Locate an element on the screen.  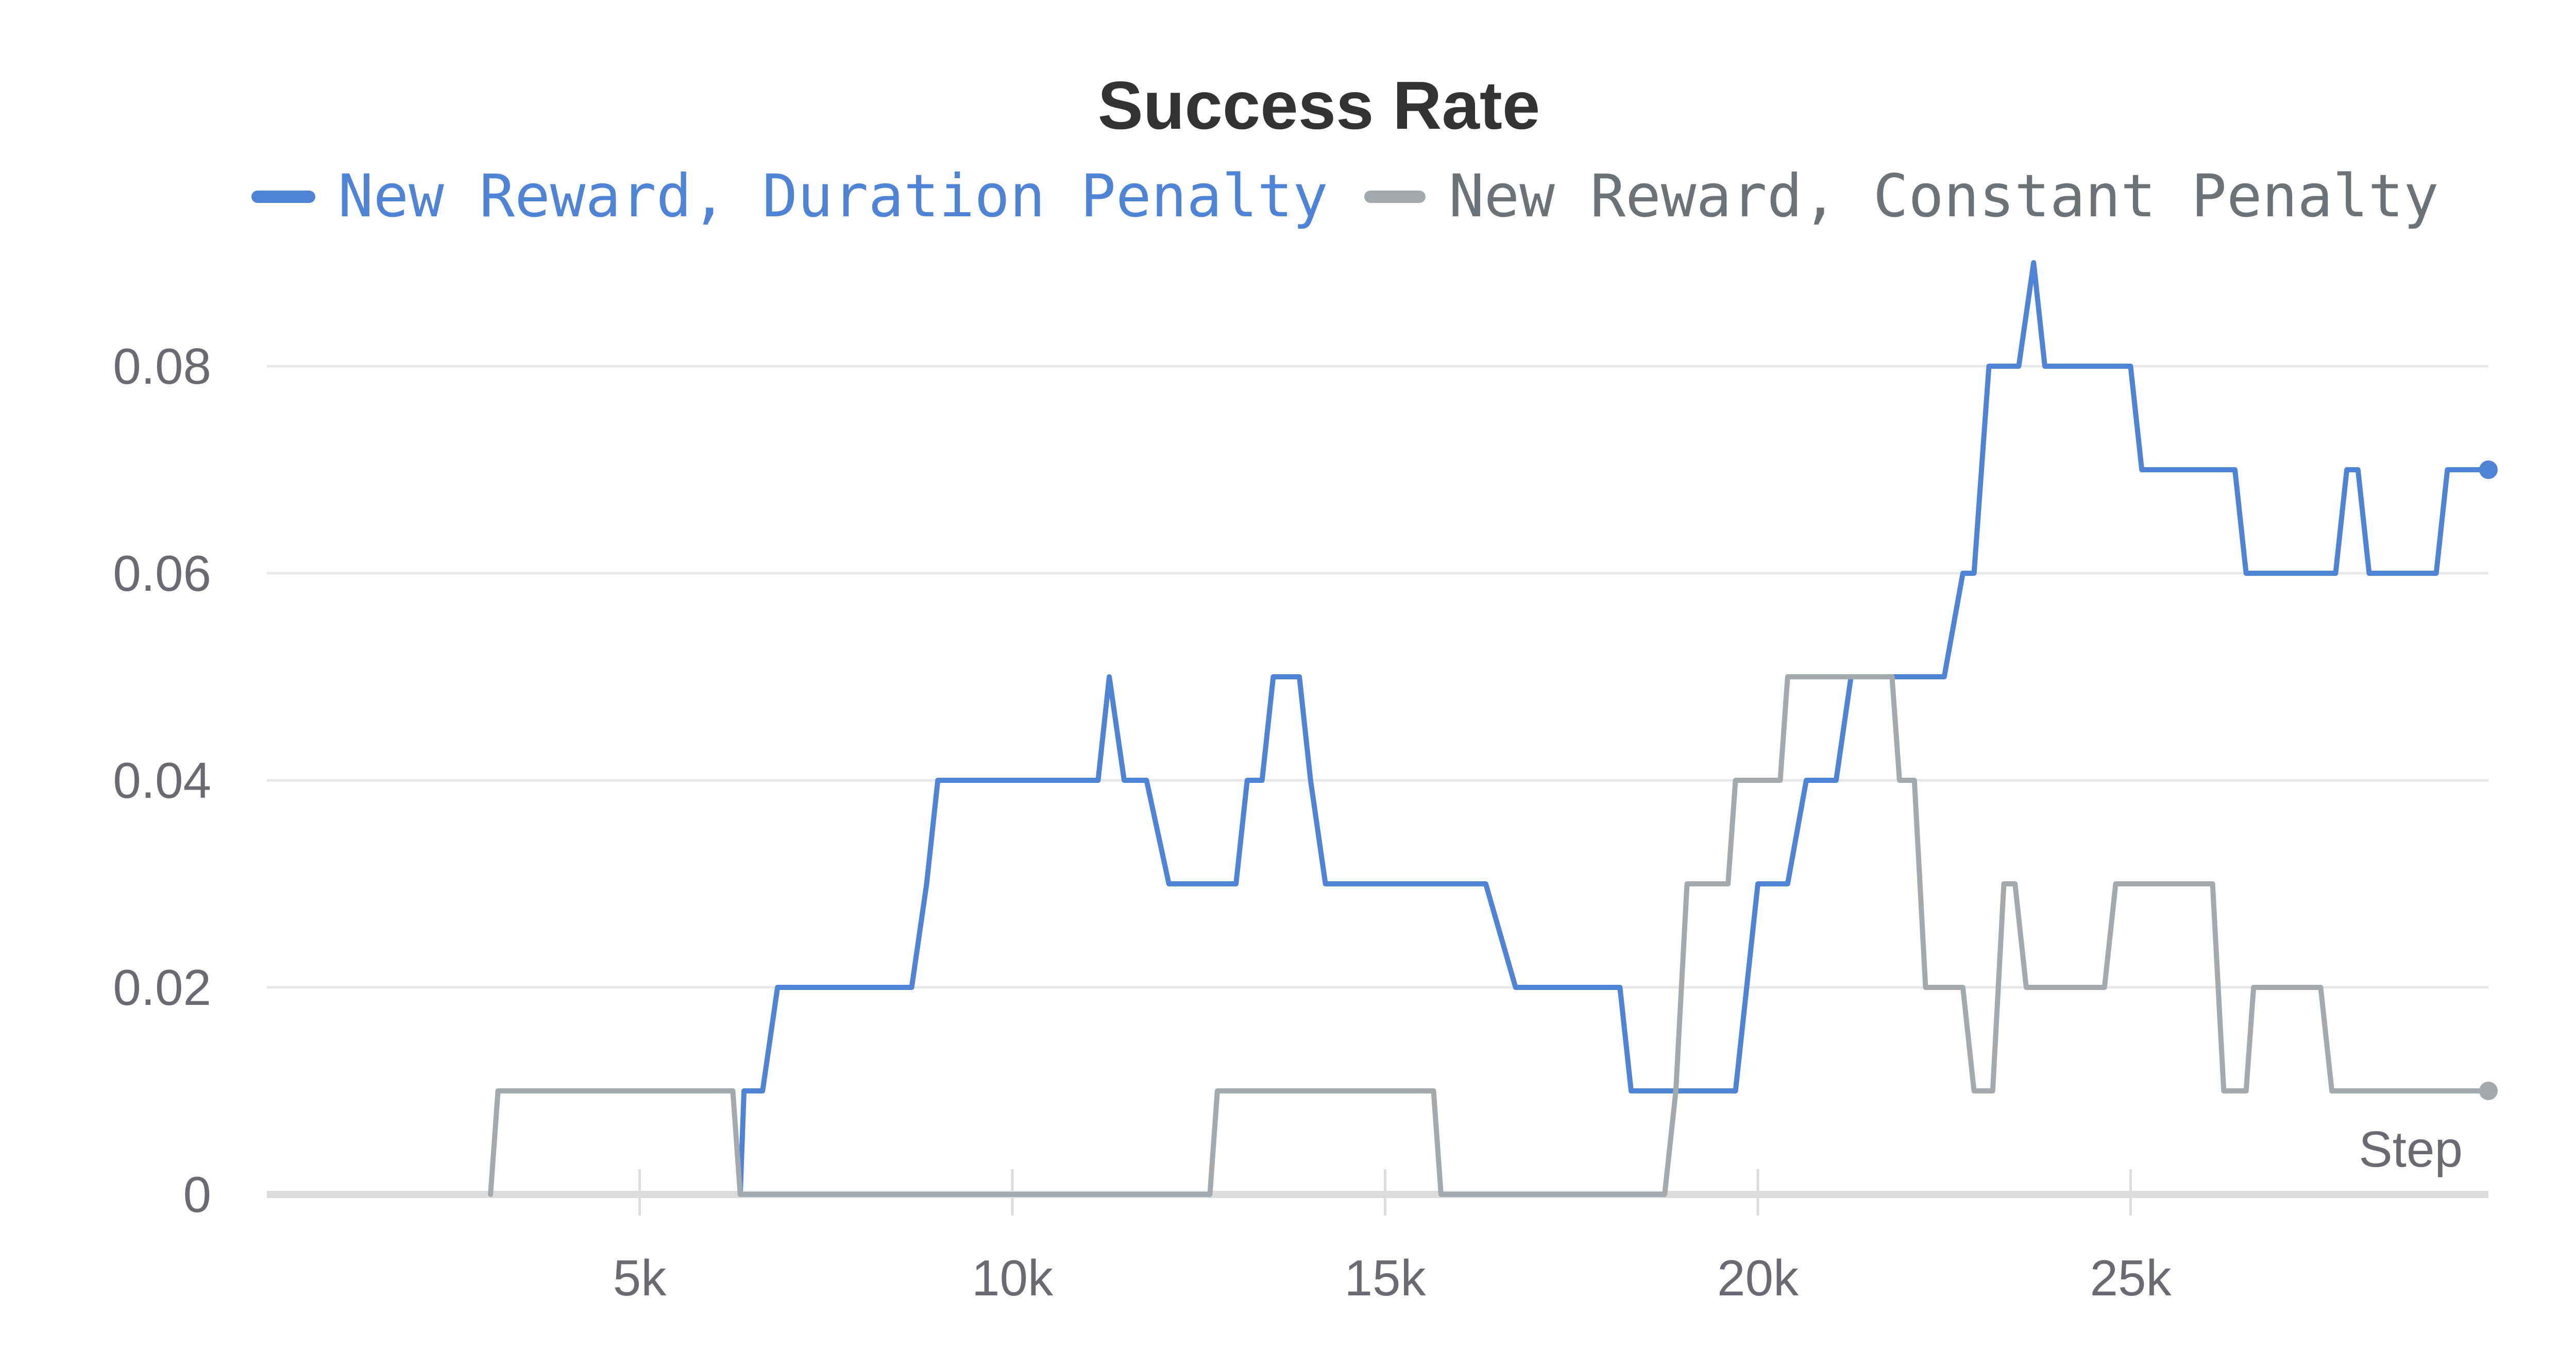
y-tick-label: 0.08 is located at coordinates (162, 366).